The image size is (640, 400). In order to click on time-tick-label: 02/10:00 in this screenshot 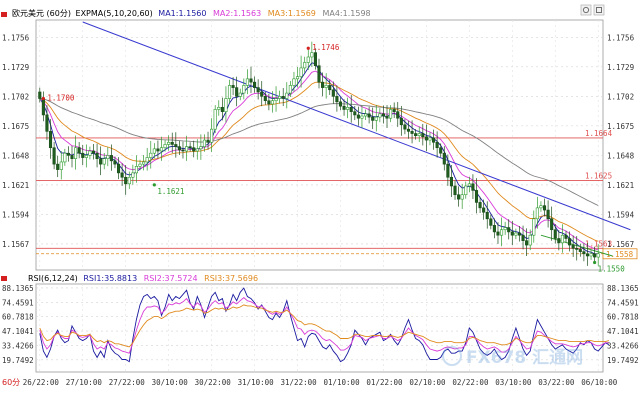, I will do `click(427, 382)`.